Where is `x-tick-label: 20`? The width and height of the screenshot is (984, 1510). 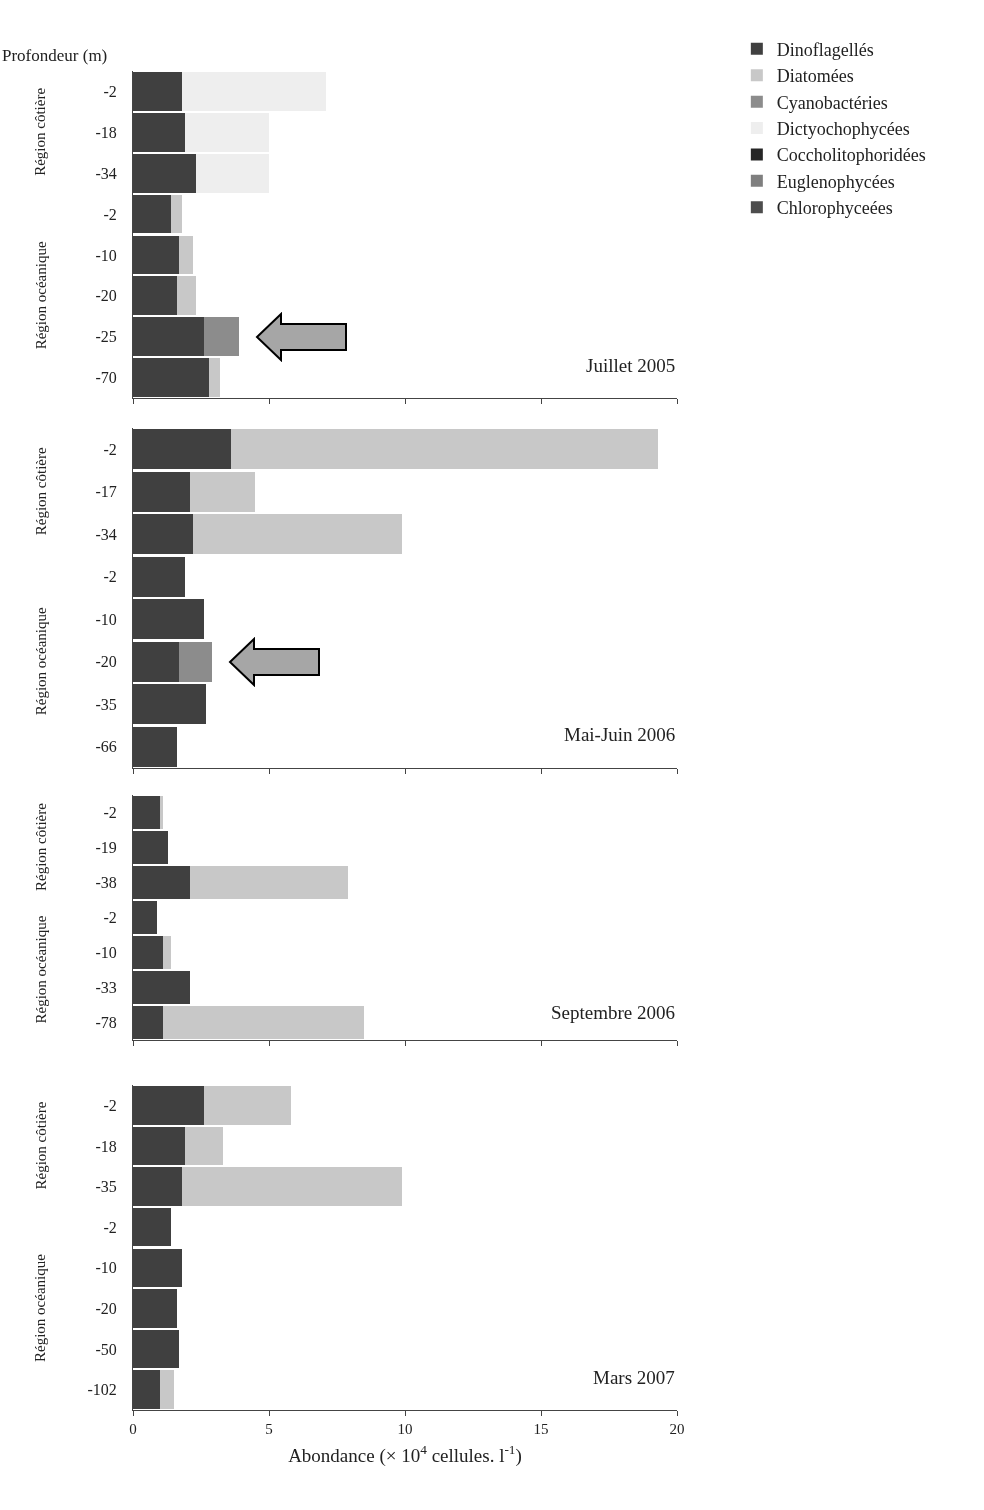
x-tick-label: 20 is located at coordinates (677, 1429).